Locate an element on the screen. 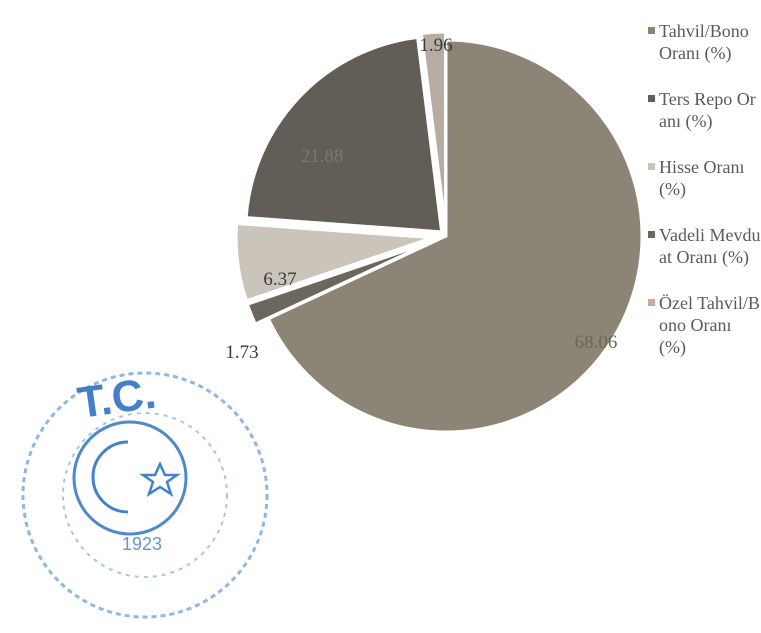 Image resolution: width=761 pixels, height=633 pixels. stamp-inner-ring is located at coordinates (145, 495).